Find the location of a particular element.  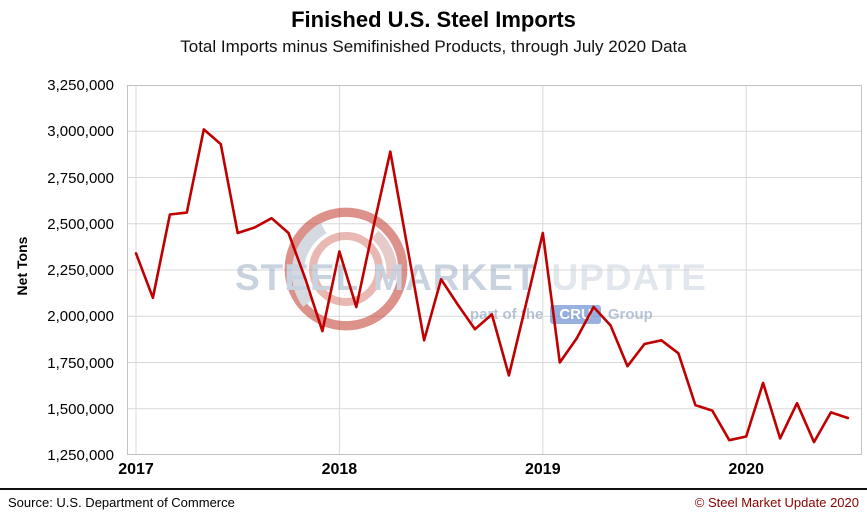

x-tick-label: 2017 is located at coordinates (136, 469).